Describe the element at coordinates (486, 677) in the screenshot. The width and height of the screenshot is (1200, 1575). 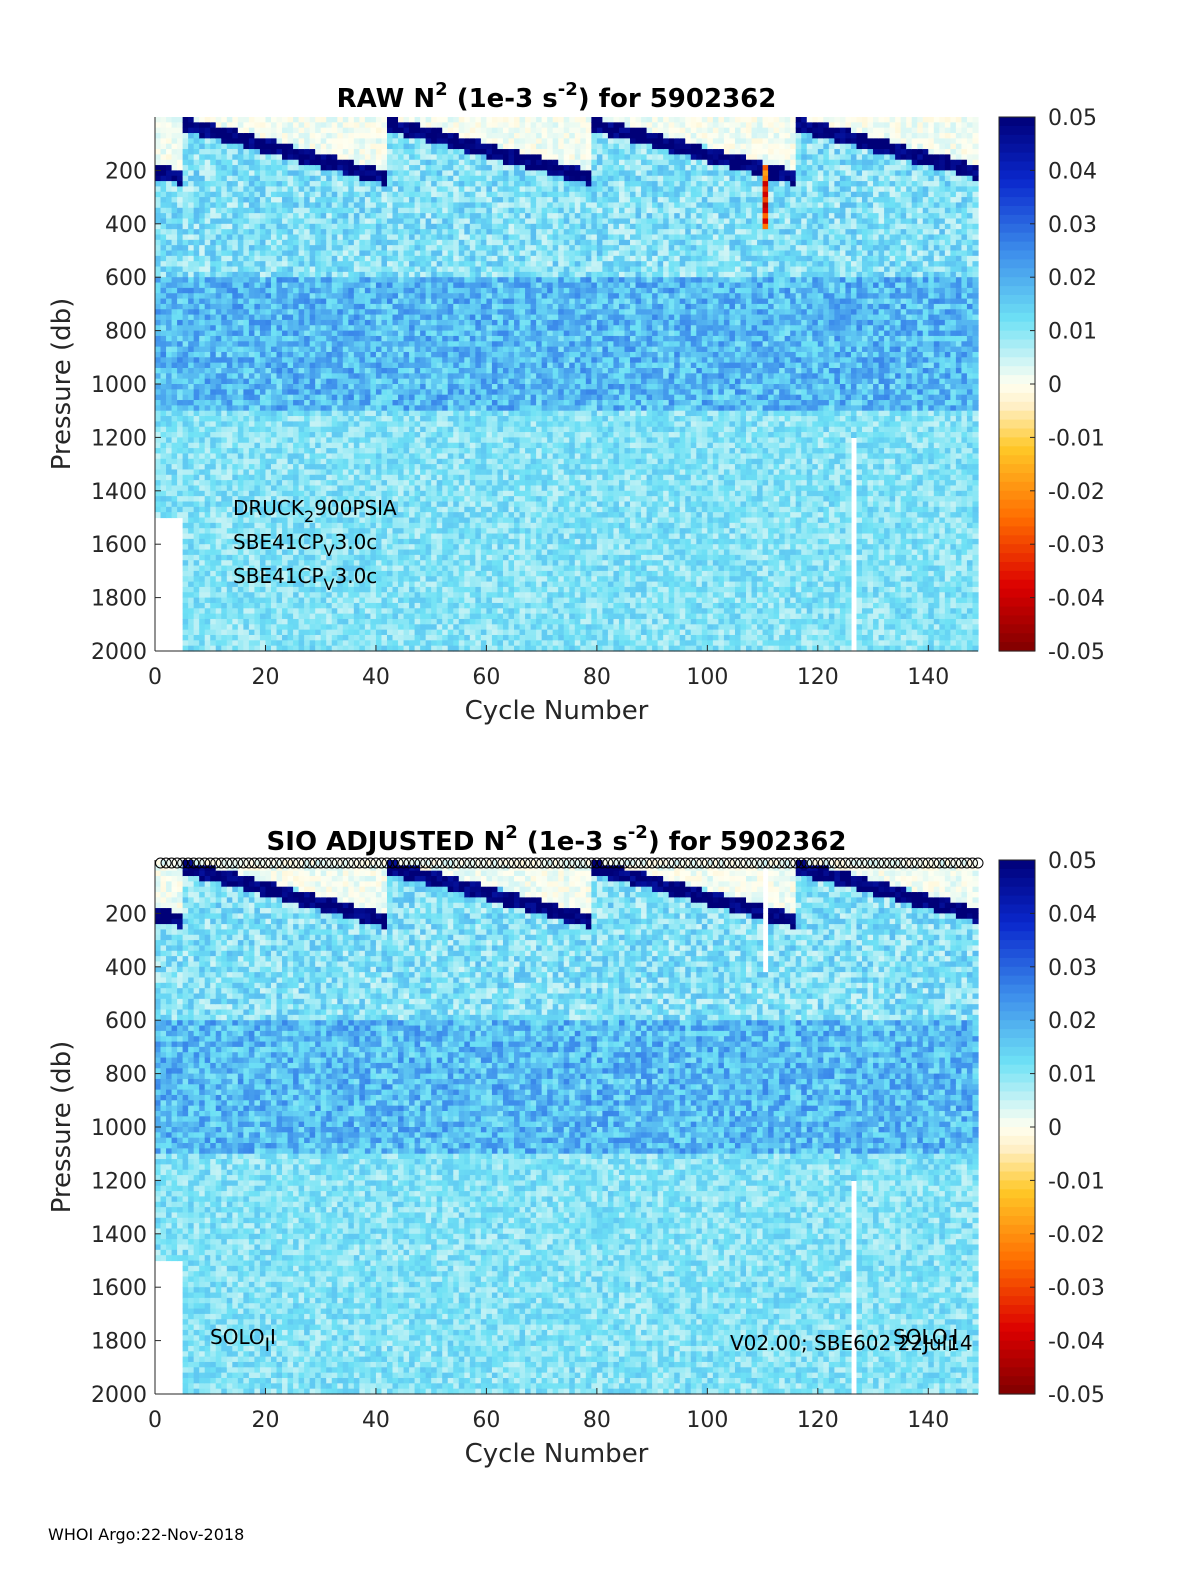
I see `x-tick-label: 60` at that location.